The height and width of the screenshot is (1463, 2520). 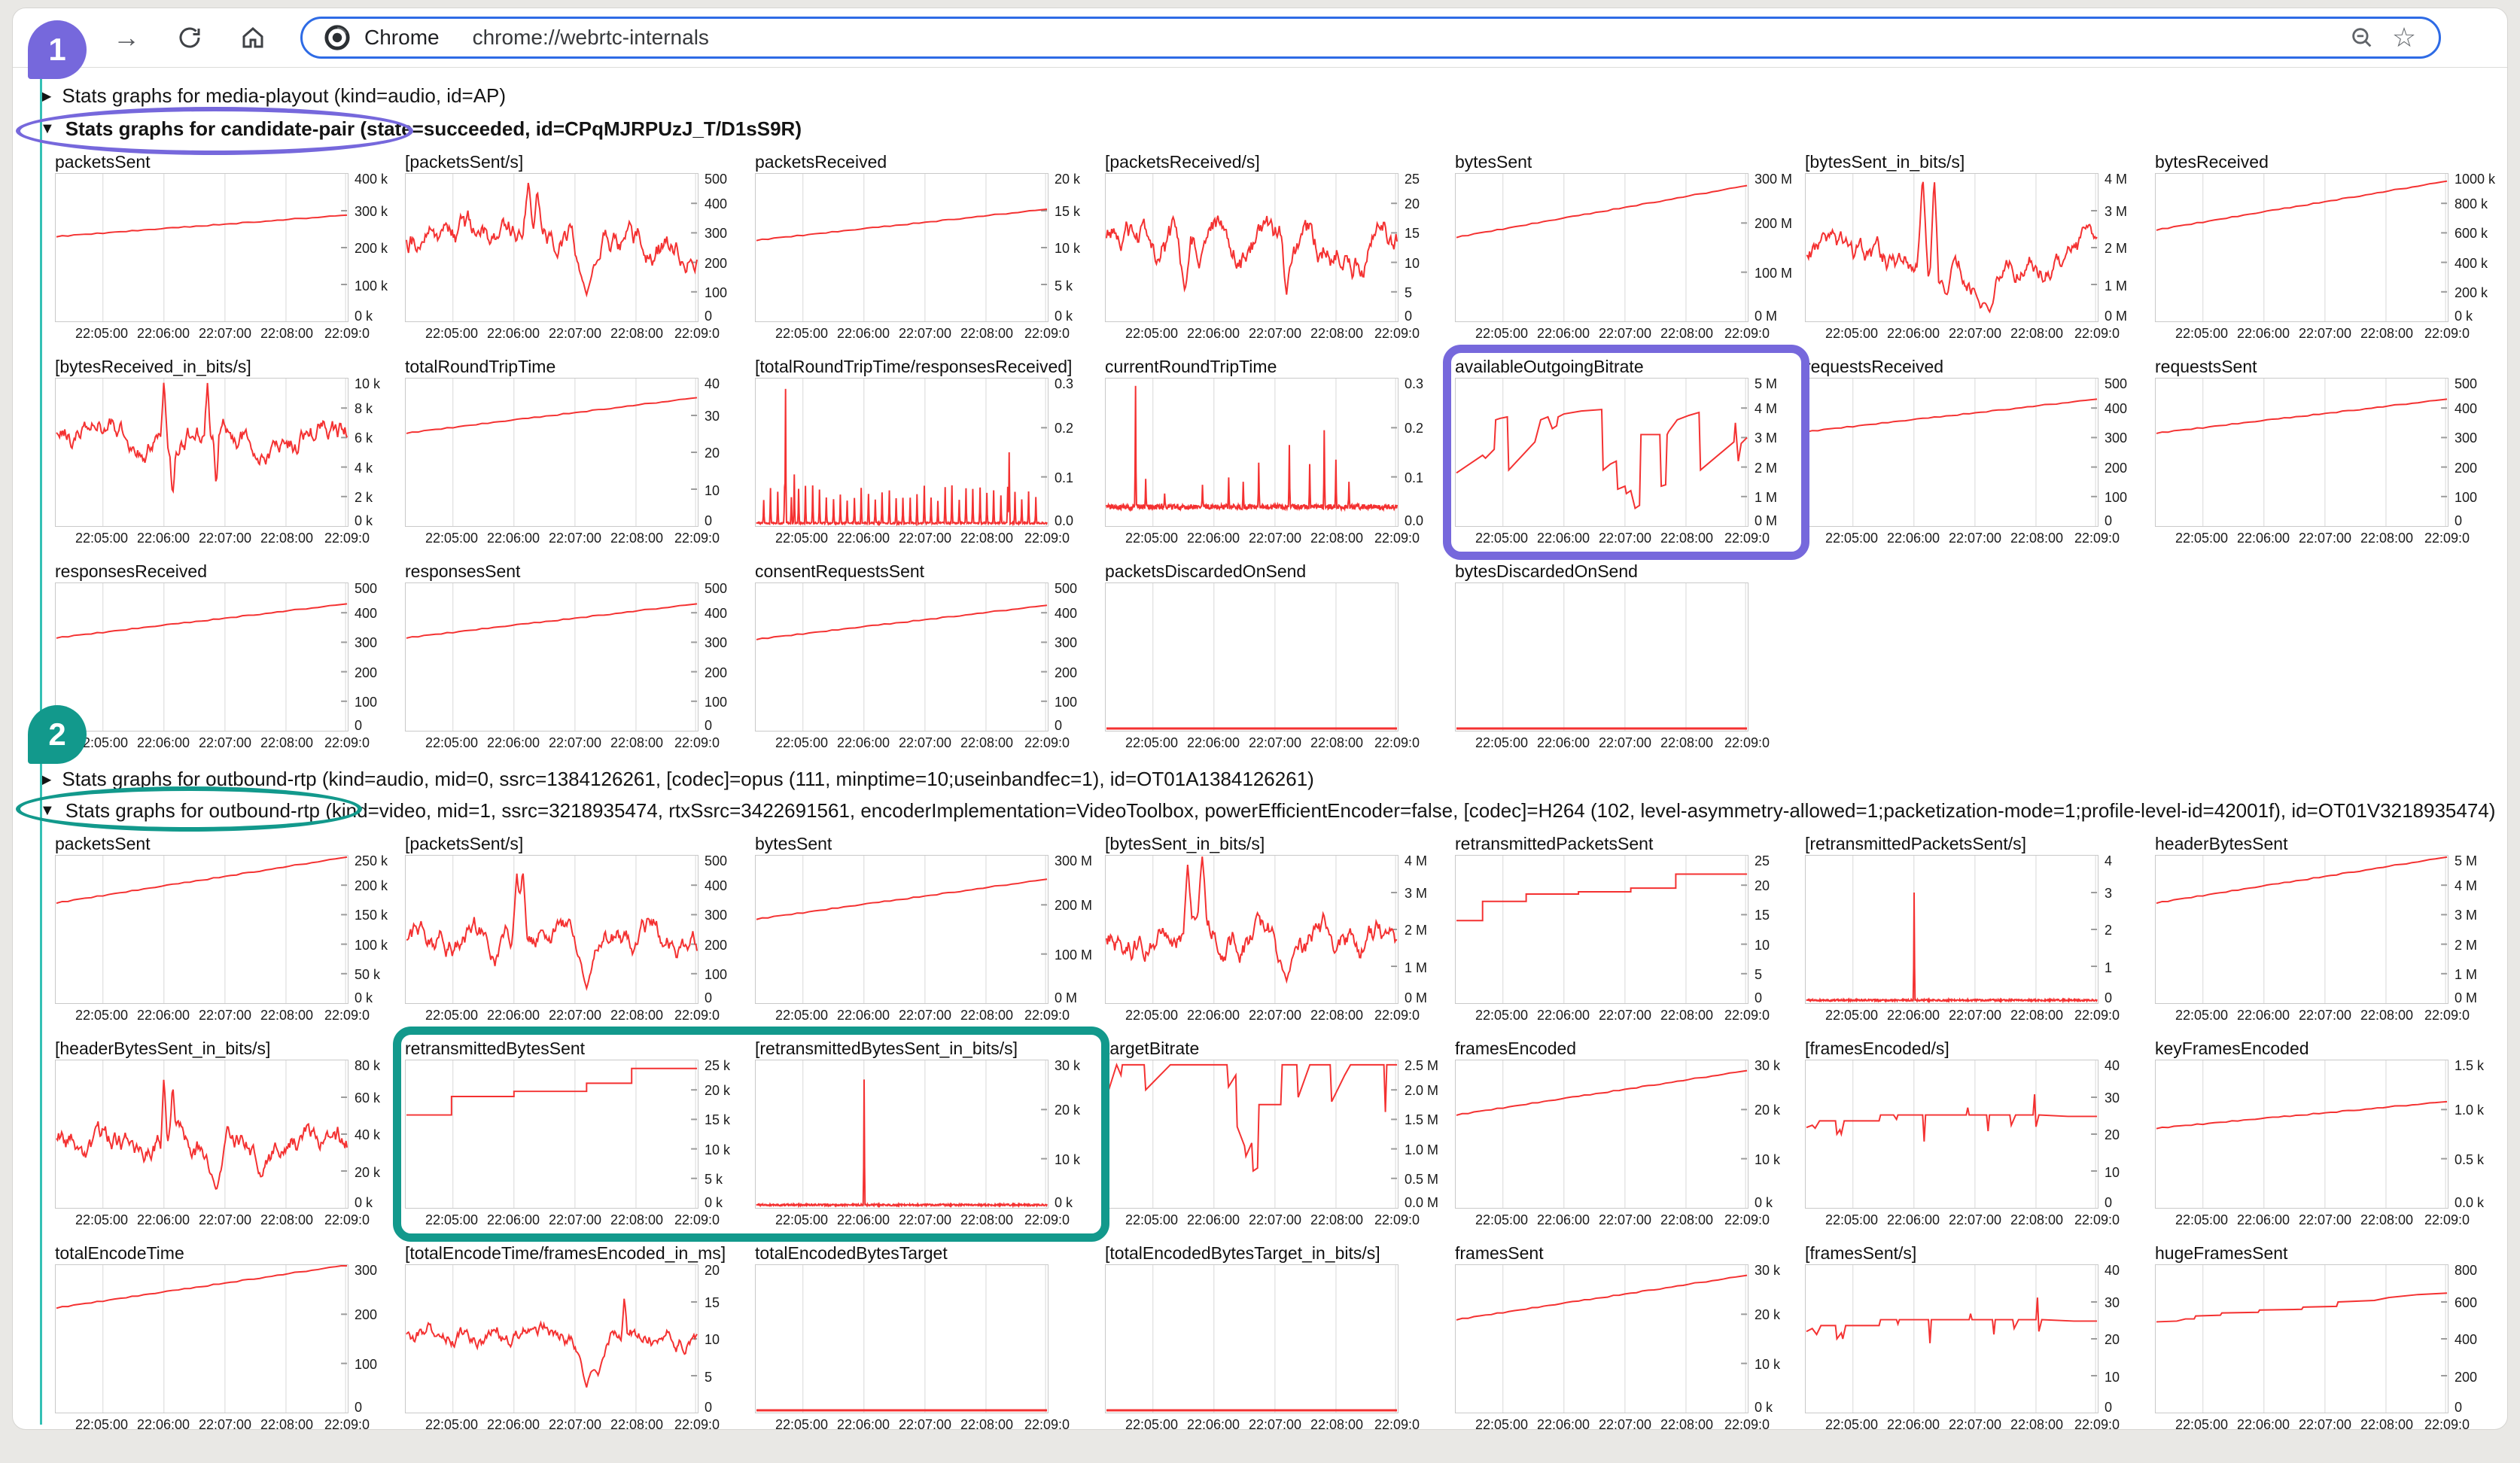 I want to click on chart-title: [retransmittedBytesSent_in_bits/s], so click(x=886, y=1048).